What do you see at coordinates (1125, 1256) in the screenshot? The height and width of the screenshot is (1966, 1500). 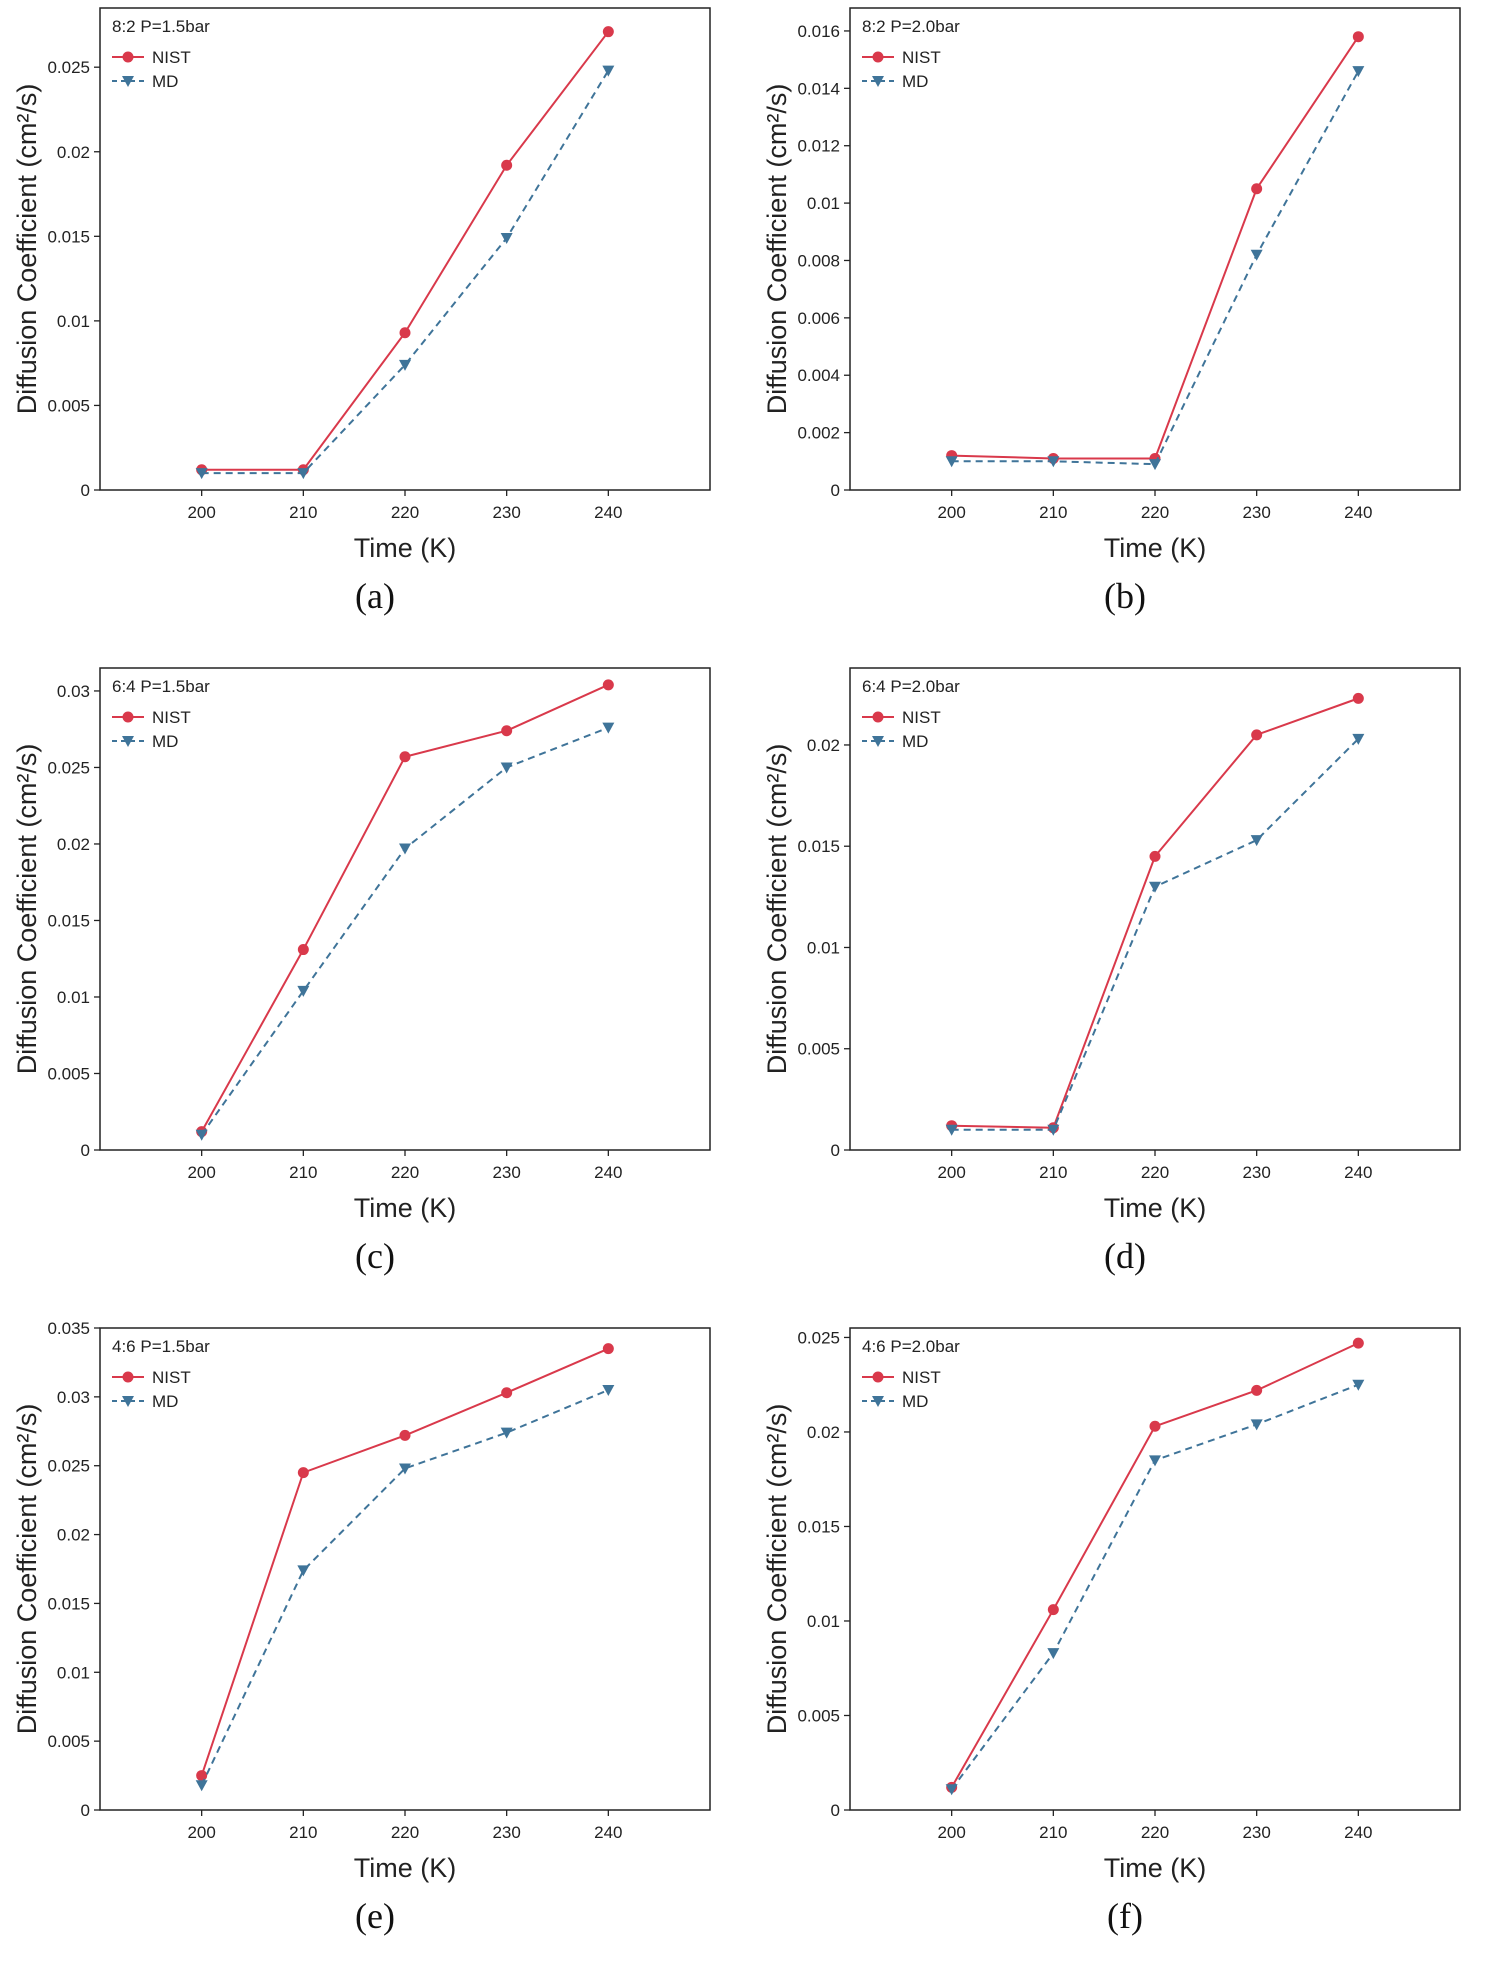 I see `chart-caption-d: (d)` at bounding box center [1125, 1256].